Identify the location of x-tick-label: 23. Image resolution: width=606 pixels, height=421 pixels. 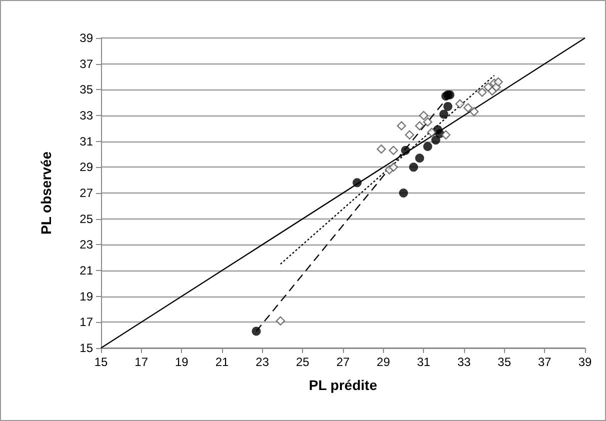
(263, 362).